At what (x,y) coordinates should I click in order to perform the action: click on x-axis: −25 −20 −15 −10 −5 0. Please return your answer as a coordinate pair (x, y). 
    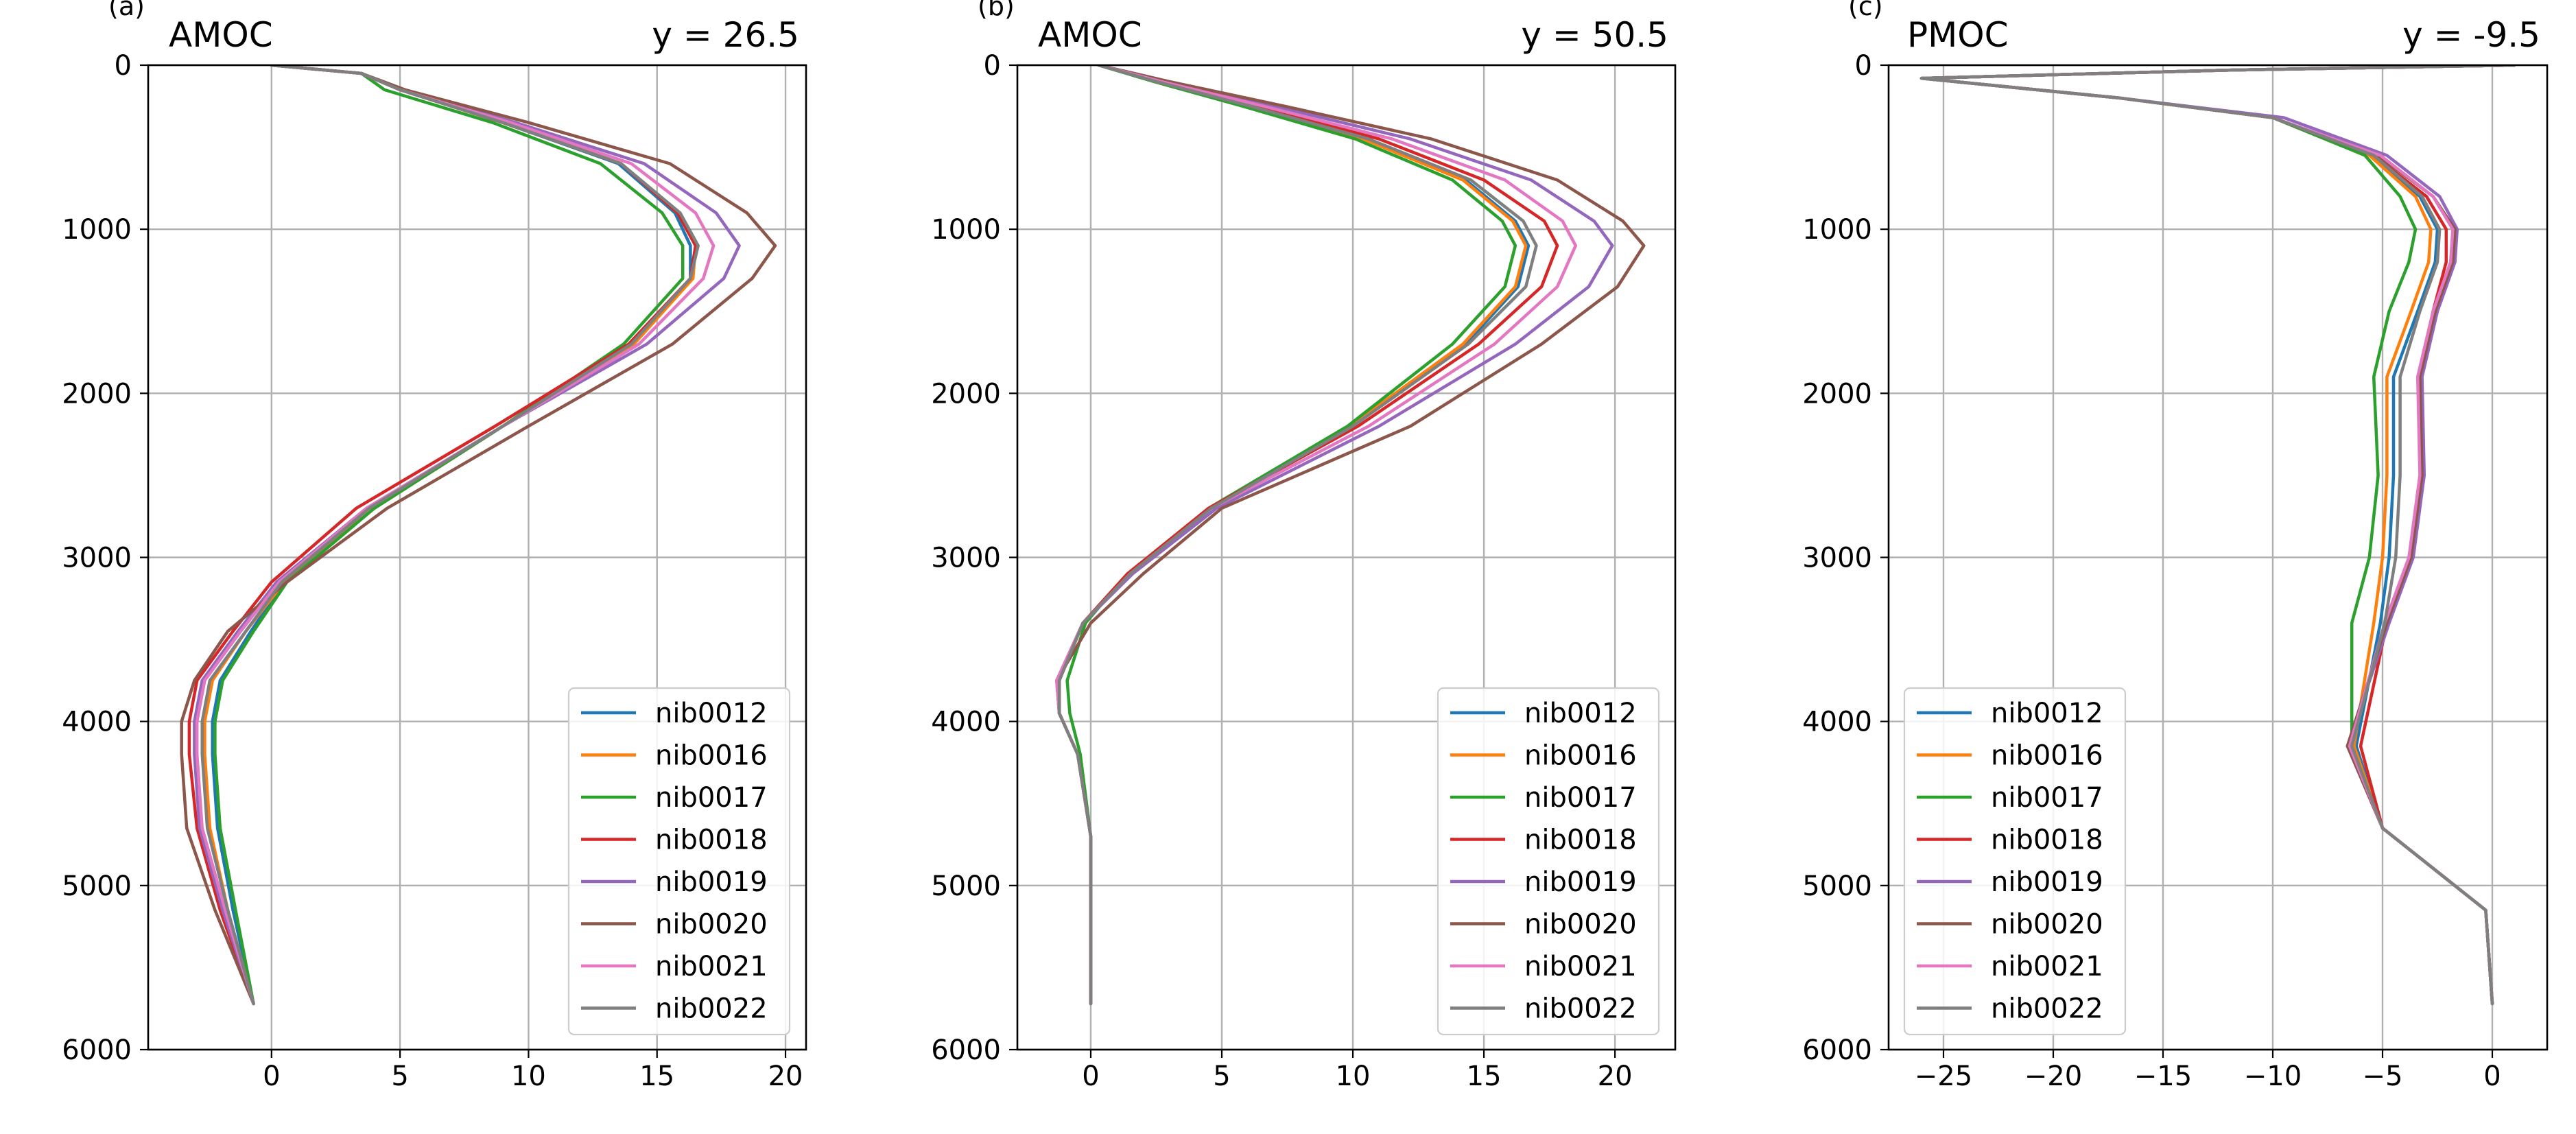
    Looking at the image, I should click on (2208, 1071).